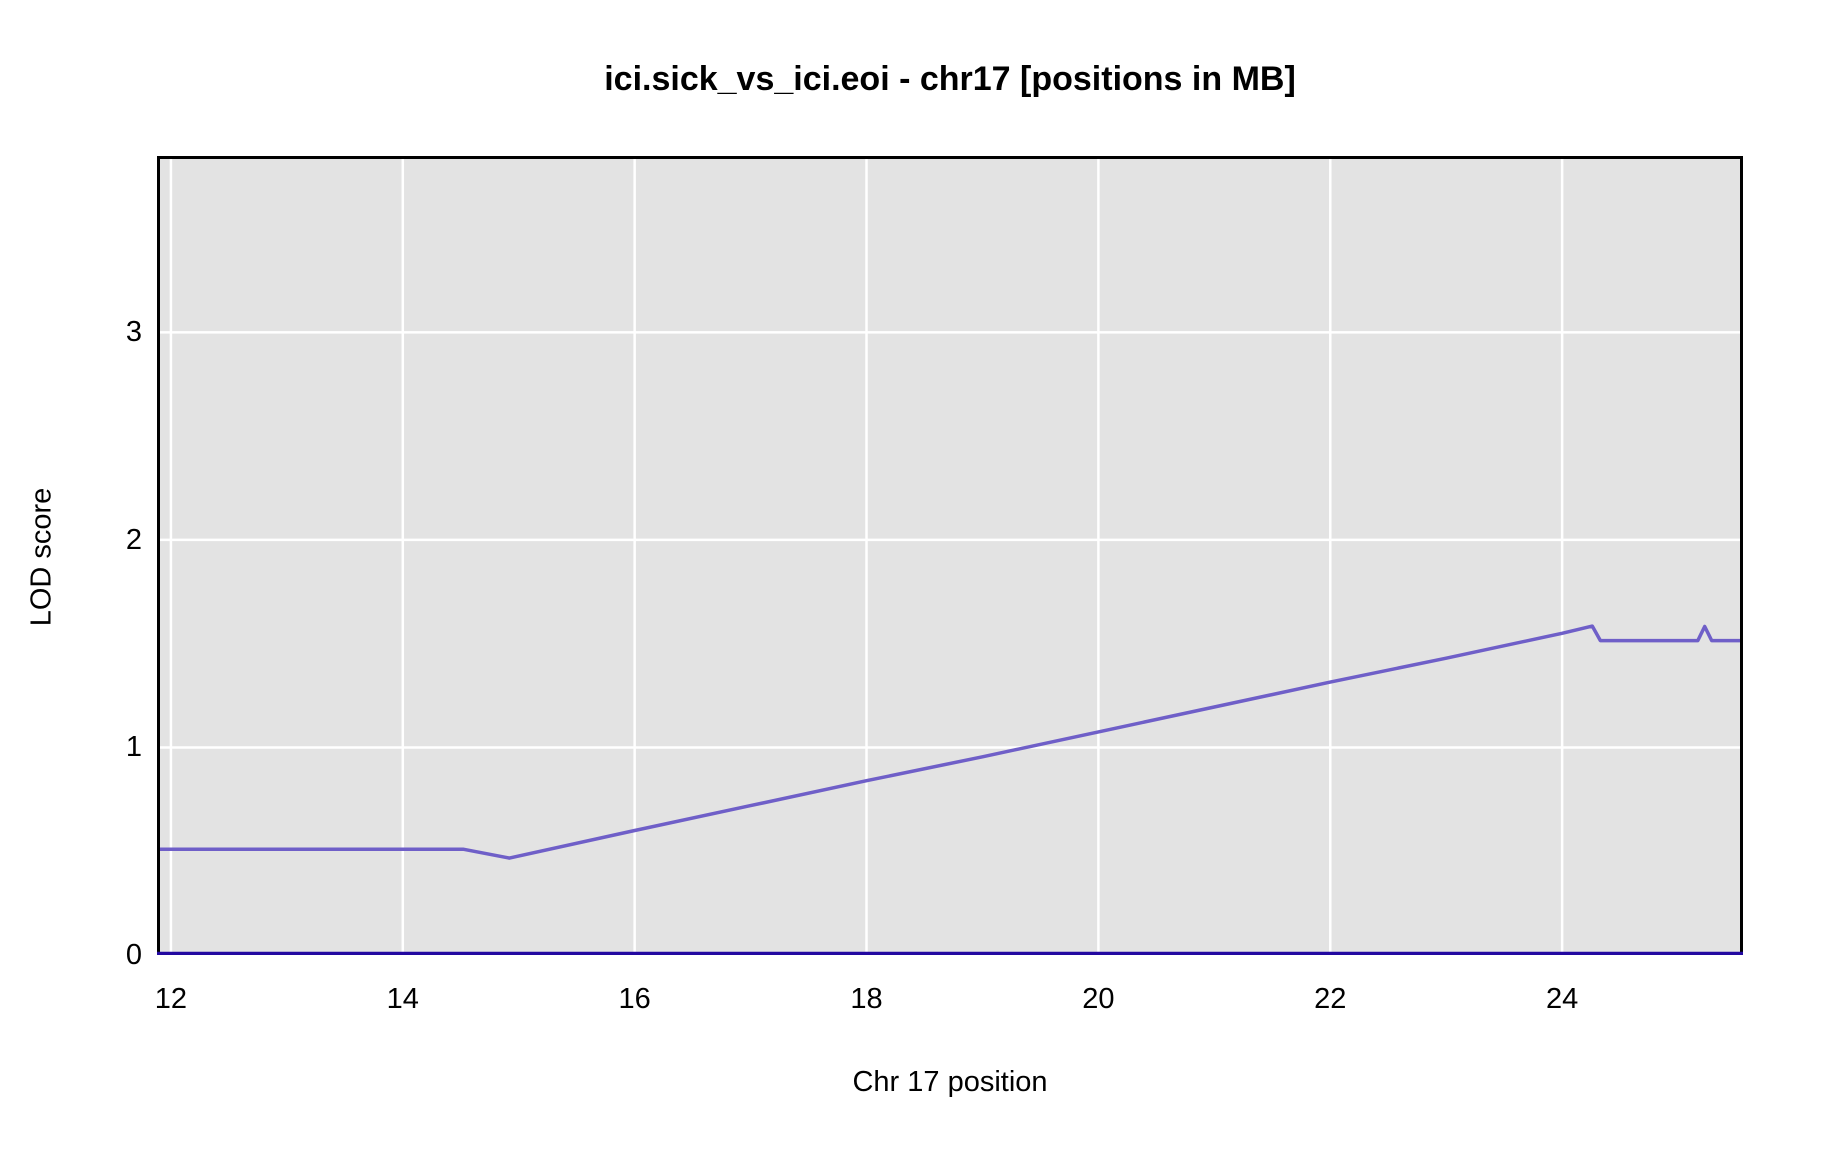  I want to click on x-tick-label: 20, so click(1098, 999).